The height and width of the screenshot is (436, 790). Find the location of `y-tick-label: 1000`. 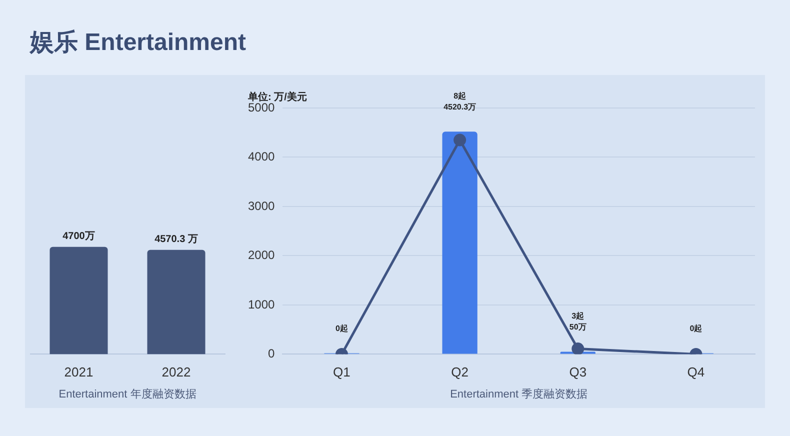

y-tick-label: 1000 is located at coordinates (262, 304).